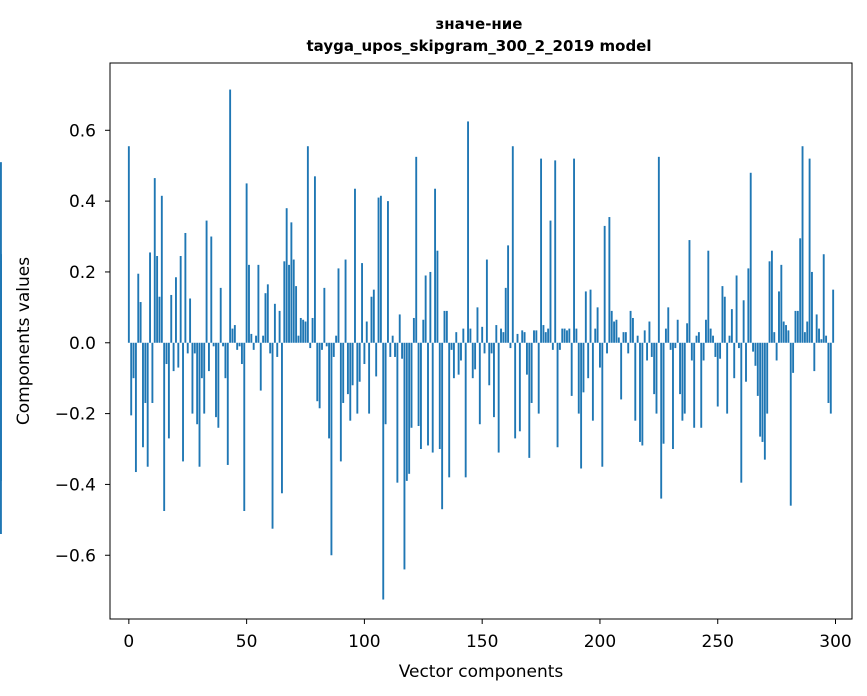  I want to click on y-axis-label: Components values, so click(24, 341).